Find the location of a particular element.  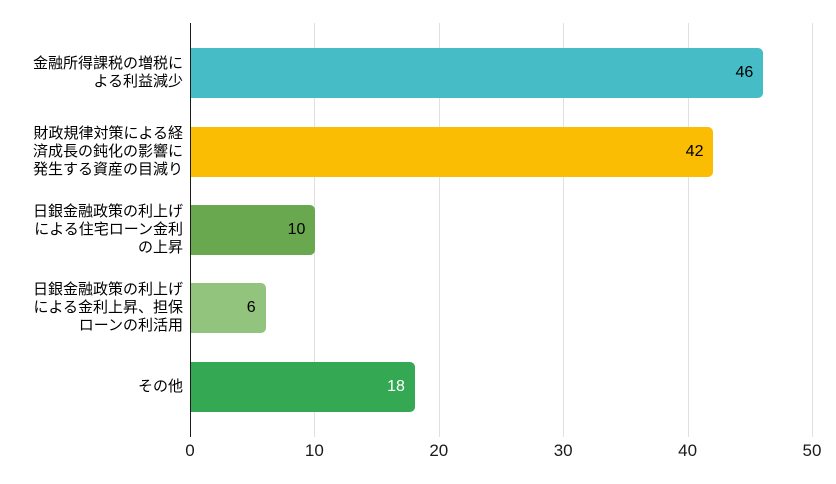

bar-value-label: 18 is located at coordinates (396, 386).